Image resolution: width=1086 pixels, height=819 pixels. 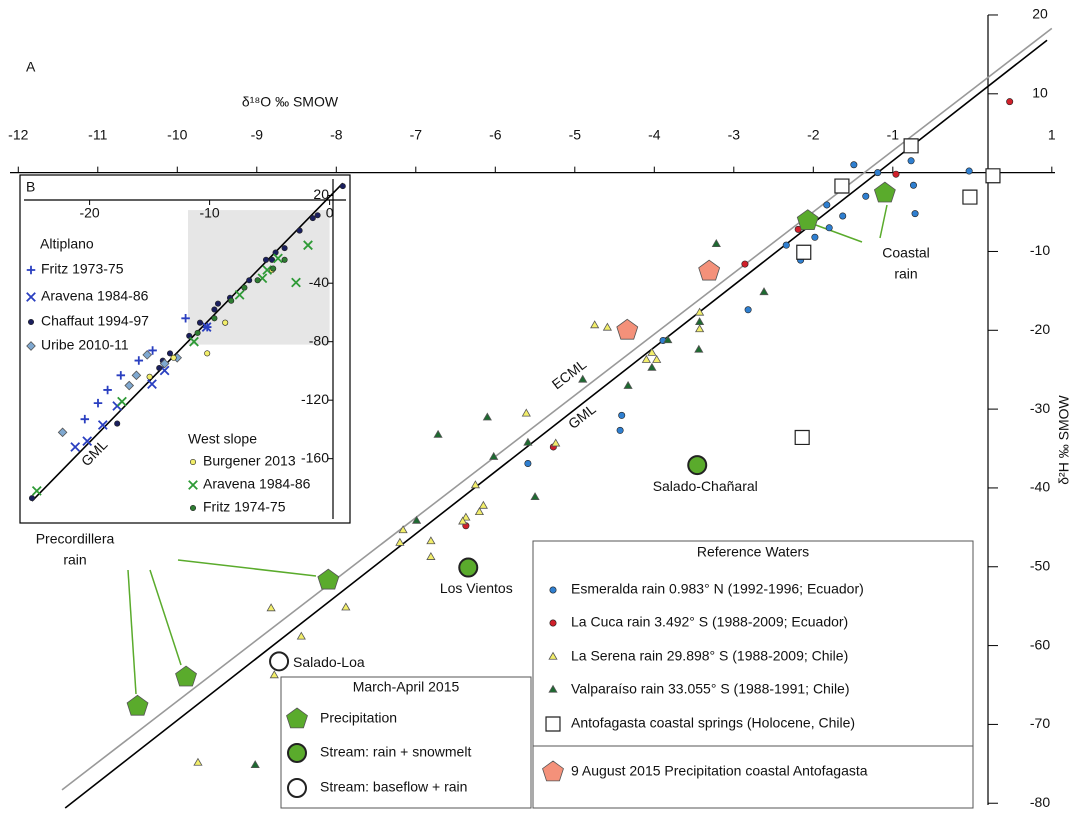 What do you see at coordinates (393, 787) in the screenshot?
I see `legend-label: Stream: baseflow + rain` at bounding box center [393, 787].